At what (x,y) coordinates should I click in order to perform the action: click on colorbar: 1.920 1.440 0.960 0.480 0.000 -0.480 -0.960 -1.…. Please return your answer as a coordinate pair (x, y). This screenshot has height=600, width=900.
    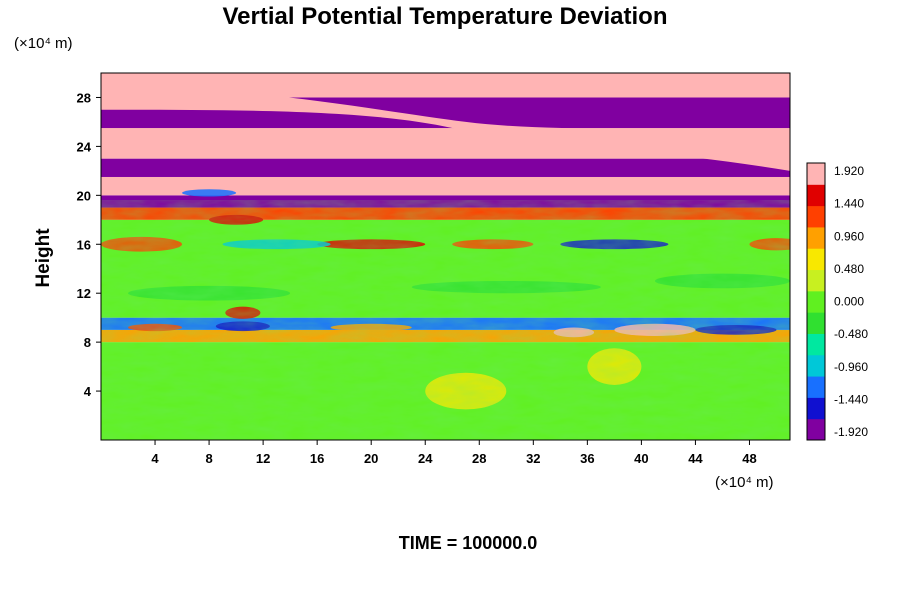
    Looking at the image, I should click on (837, 301).